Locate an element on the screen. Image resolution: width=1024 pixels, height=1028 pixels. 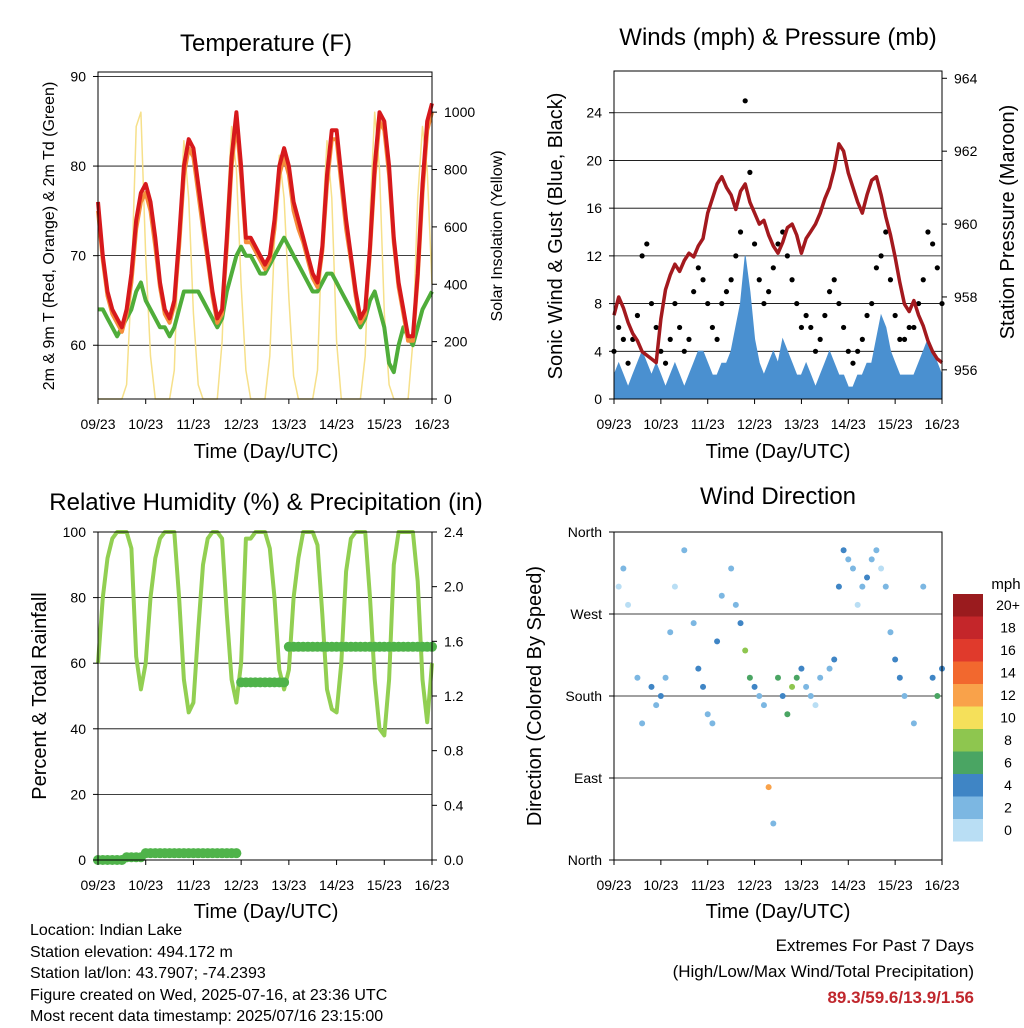
temperature-left-ticks: 60 70 80 90 is located at coordinates (84, 210).